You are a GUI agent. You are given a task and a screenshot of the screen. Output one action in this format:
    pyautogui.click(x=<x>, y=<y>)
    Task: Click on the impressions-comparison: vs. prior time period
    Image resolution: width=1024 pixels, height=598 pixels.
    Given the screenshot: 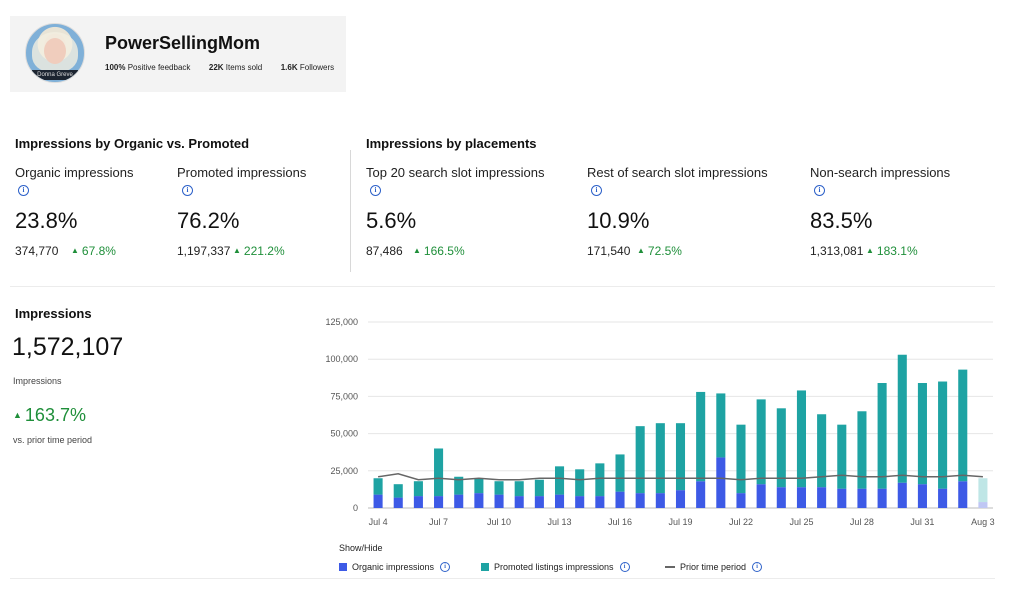 What is the action you would take?
    pyautogui.click(x=53, y=440)
    